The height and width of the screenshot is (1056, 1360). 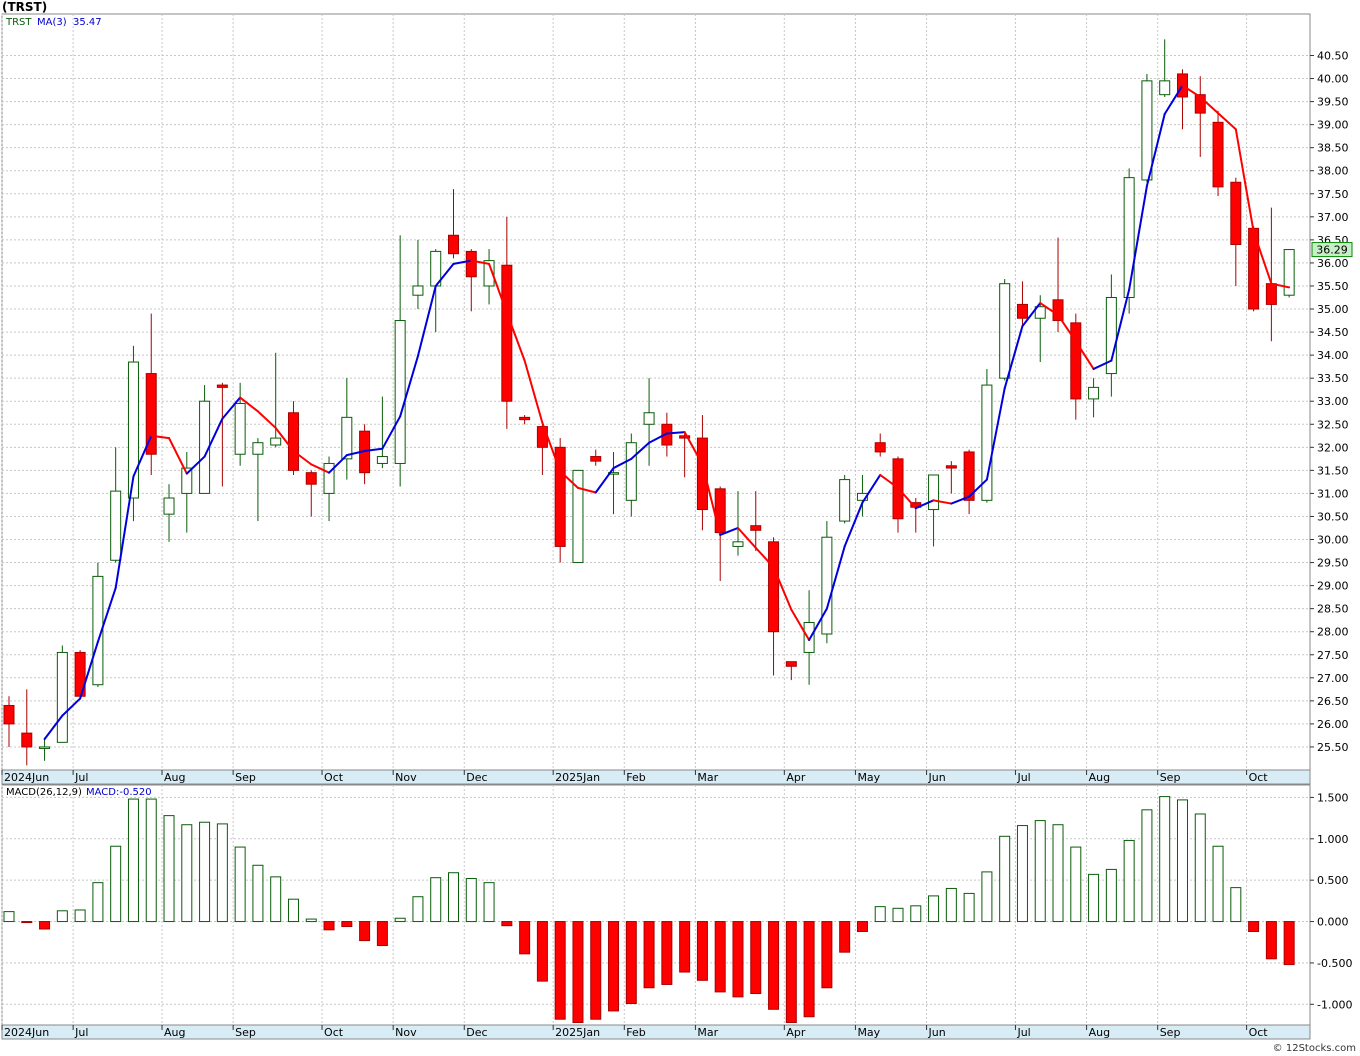 What do you see at coordinates (1333, 797) in the screenshot?
I see `macd-tick-label: 1.500` at bounding box center [1333, 797].